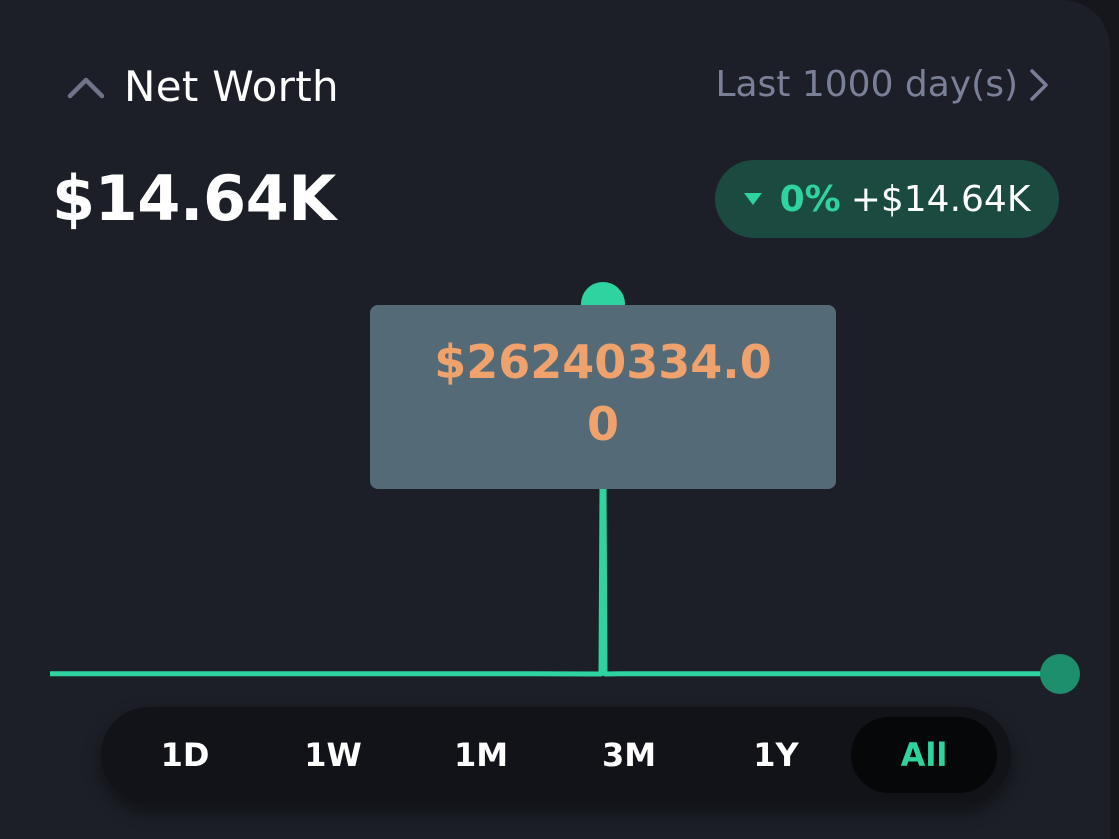 The width and height of the screenshot is (1119, 839). Describe the element at coordinates (776, 755) in the screenshot. I see `period-button-1y: 1Y` at that location.